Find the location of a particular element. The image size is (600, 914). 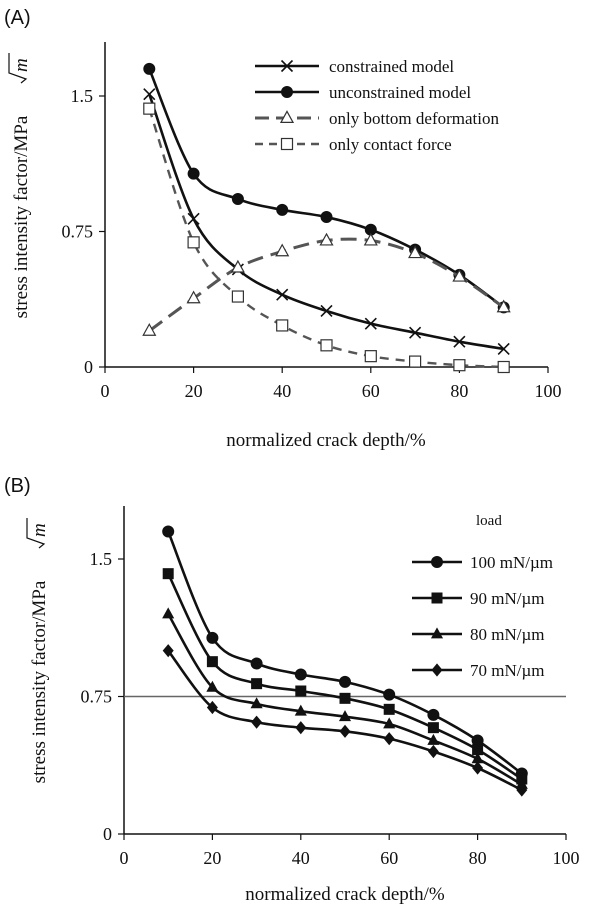

panel-a-y-title-text: stress intensity factor/MPa is located at coordinates (21, 216).